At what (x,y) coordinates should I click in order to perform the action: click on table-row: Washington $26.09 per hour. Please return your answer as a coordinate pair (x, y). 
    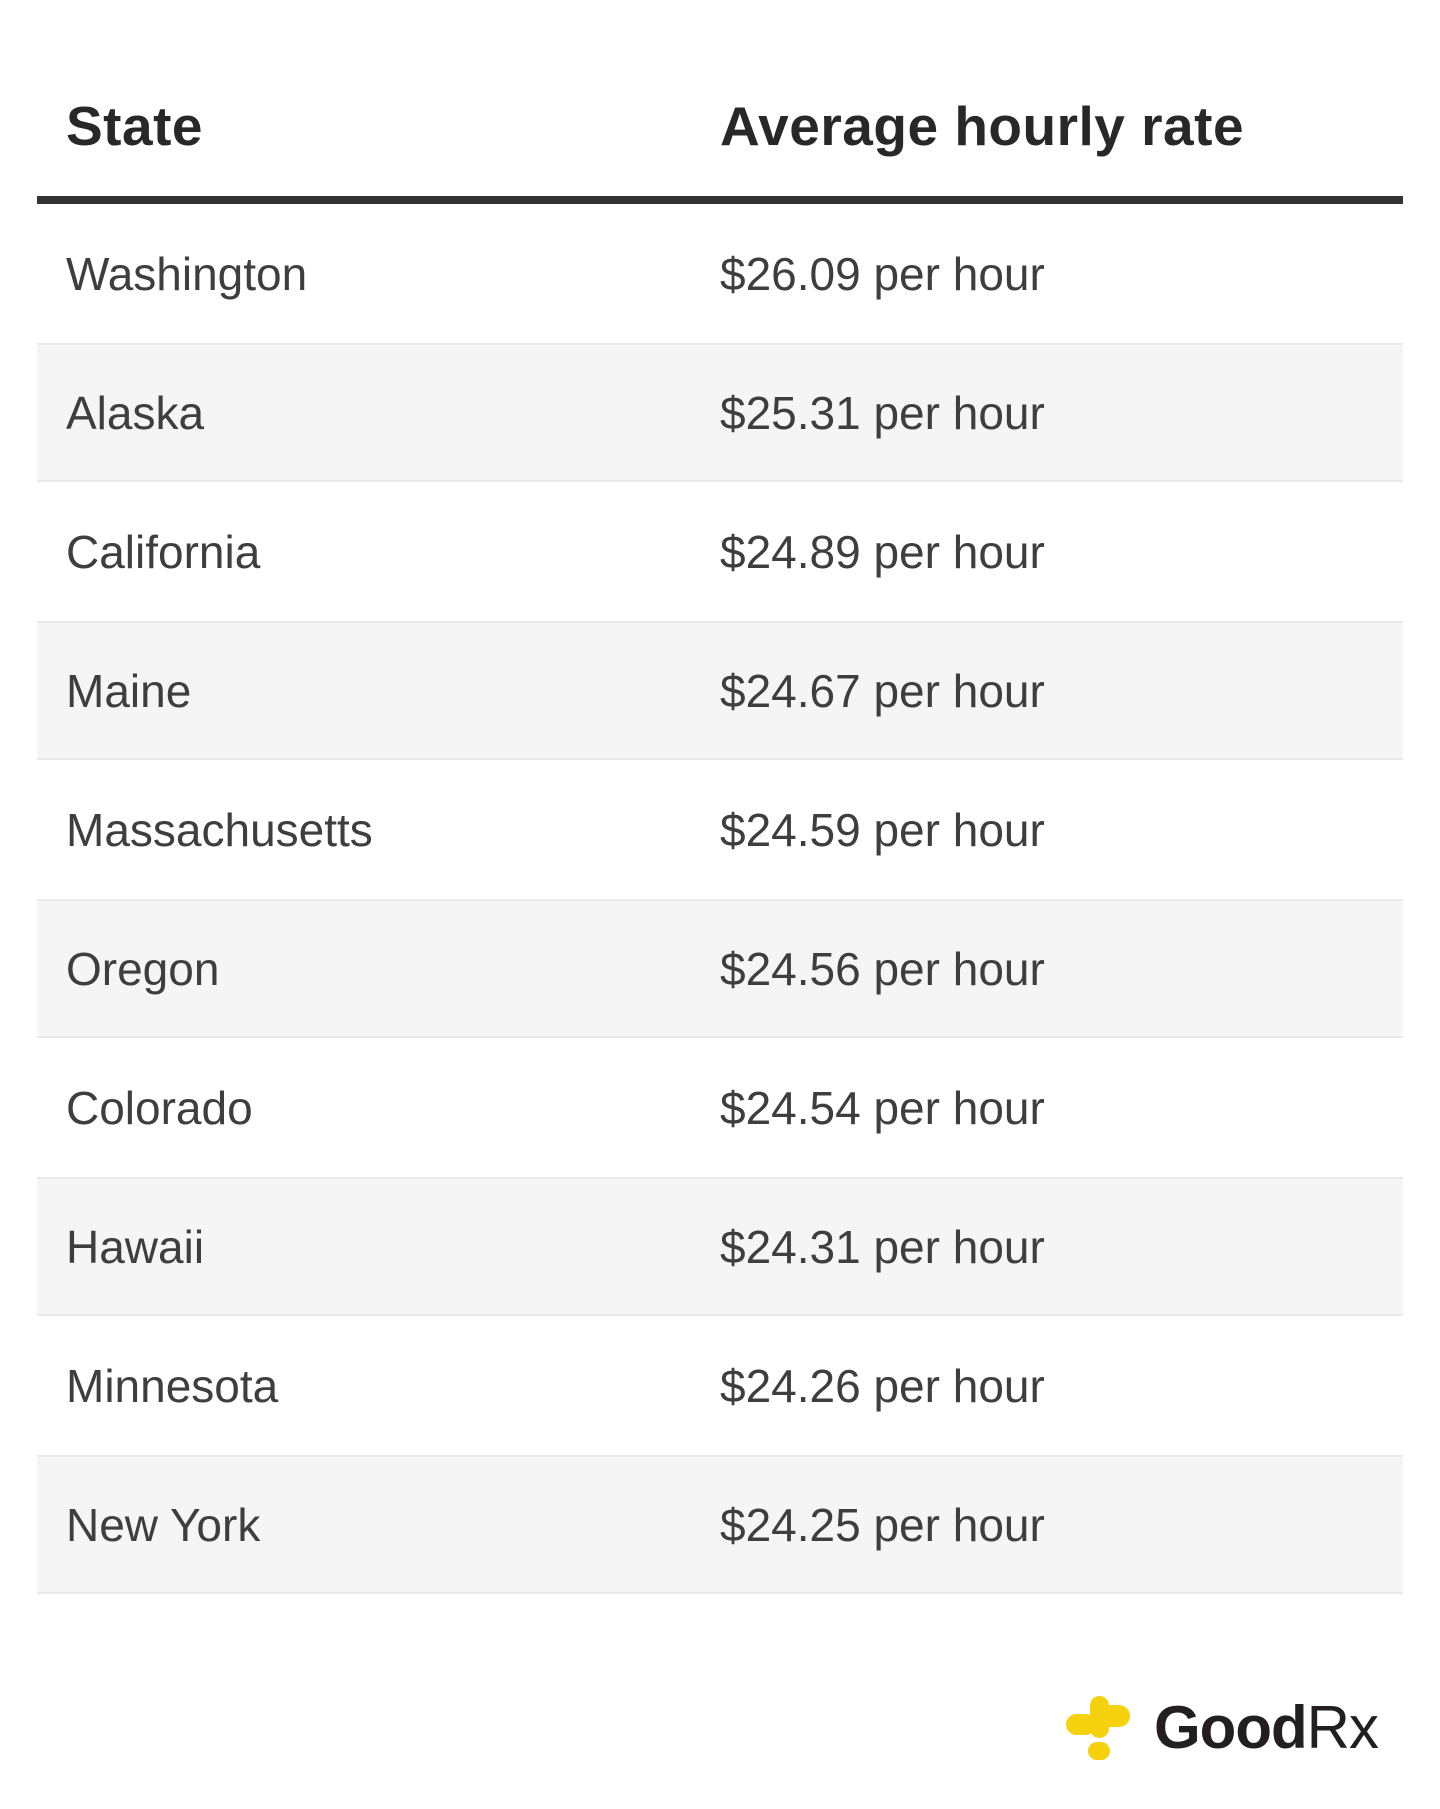
    Looking at the image, I should click on (720, 273).